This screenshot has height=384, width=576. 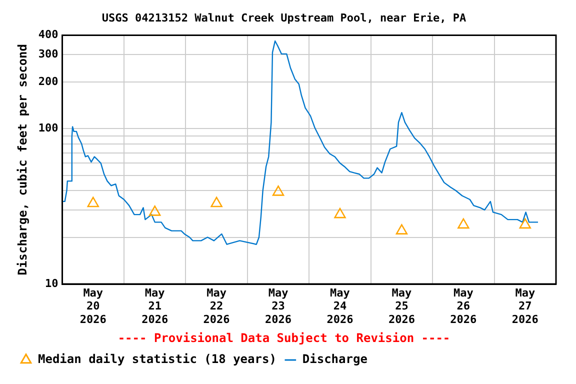 I want to click on x-tick-label: May 27 2026, so click(x=525, y=306).